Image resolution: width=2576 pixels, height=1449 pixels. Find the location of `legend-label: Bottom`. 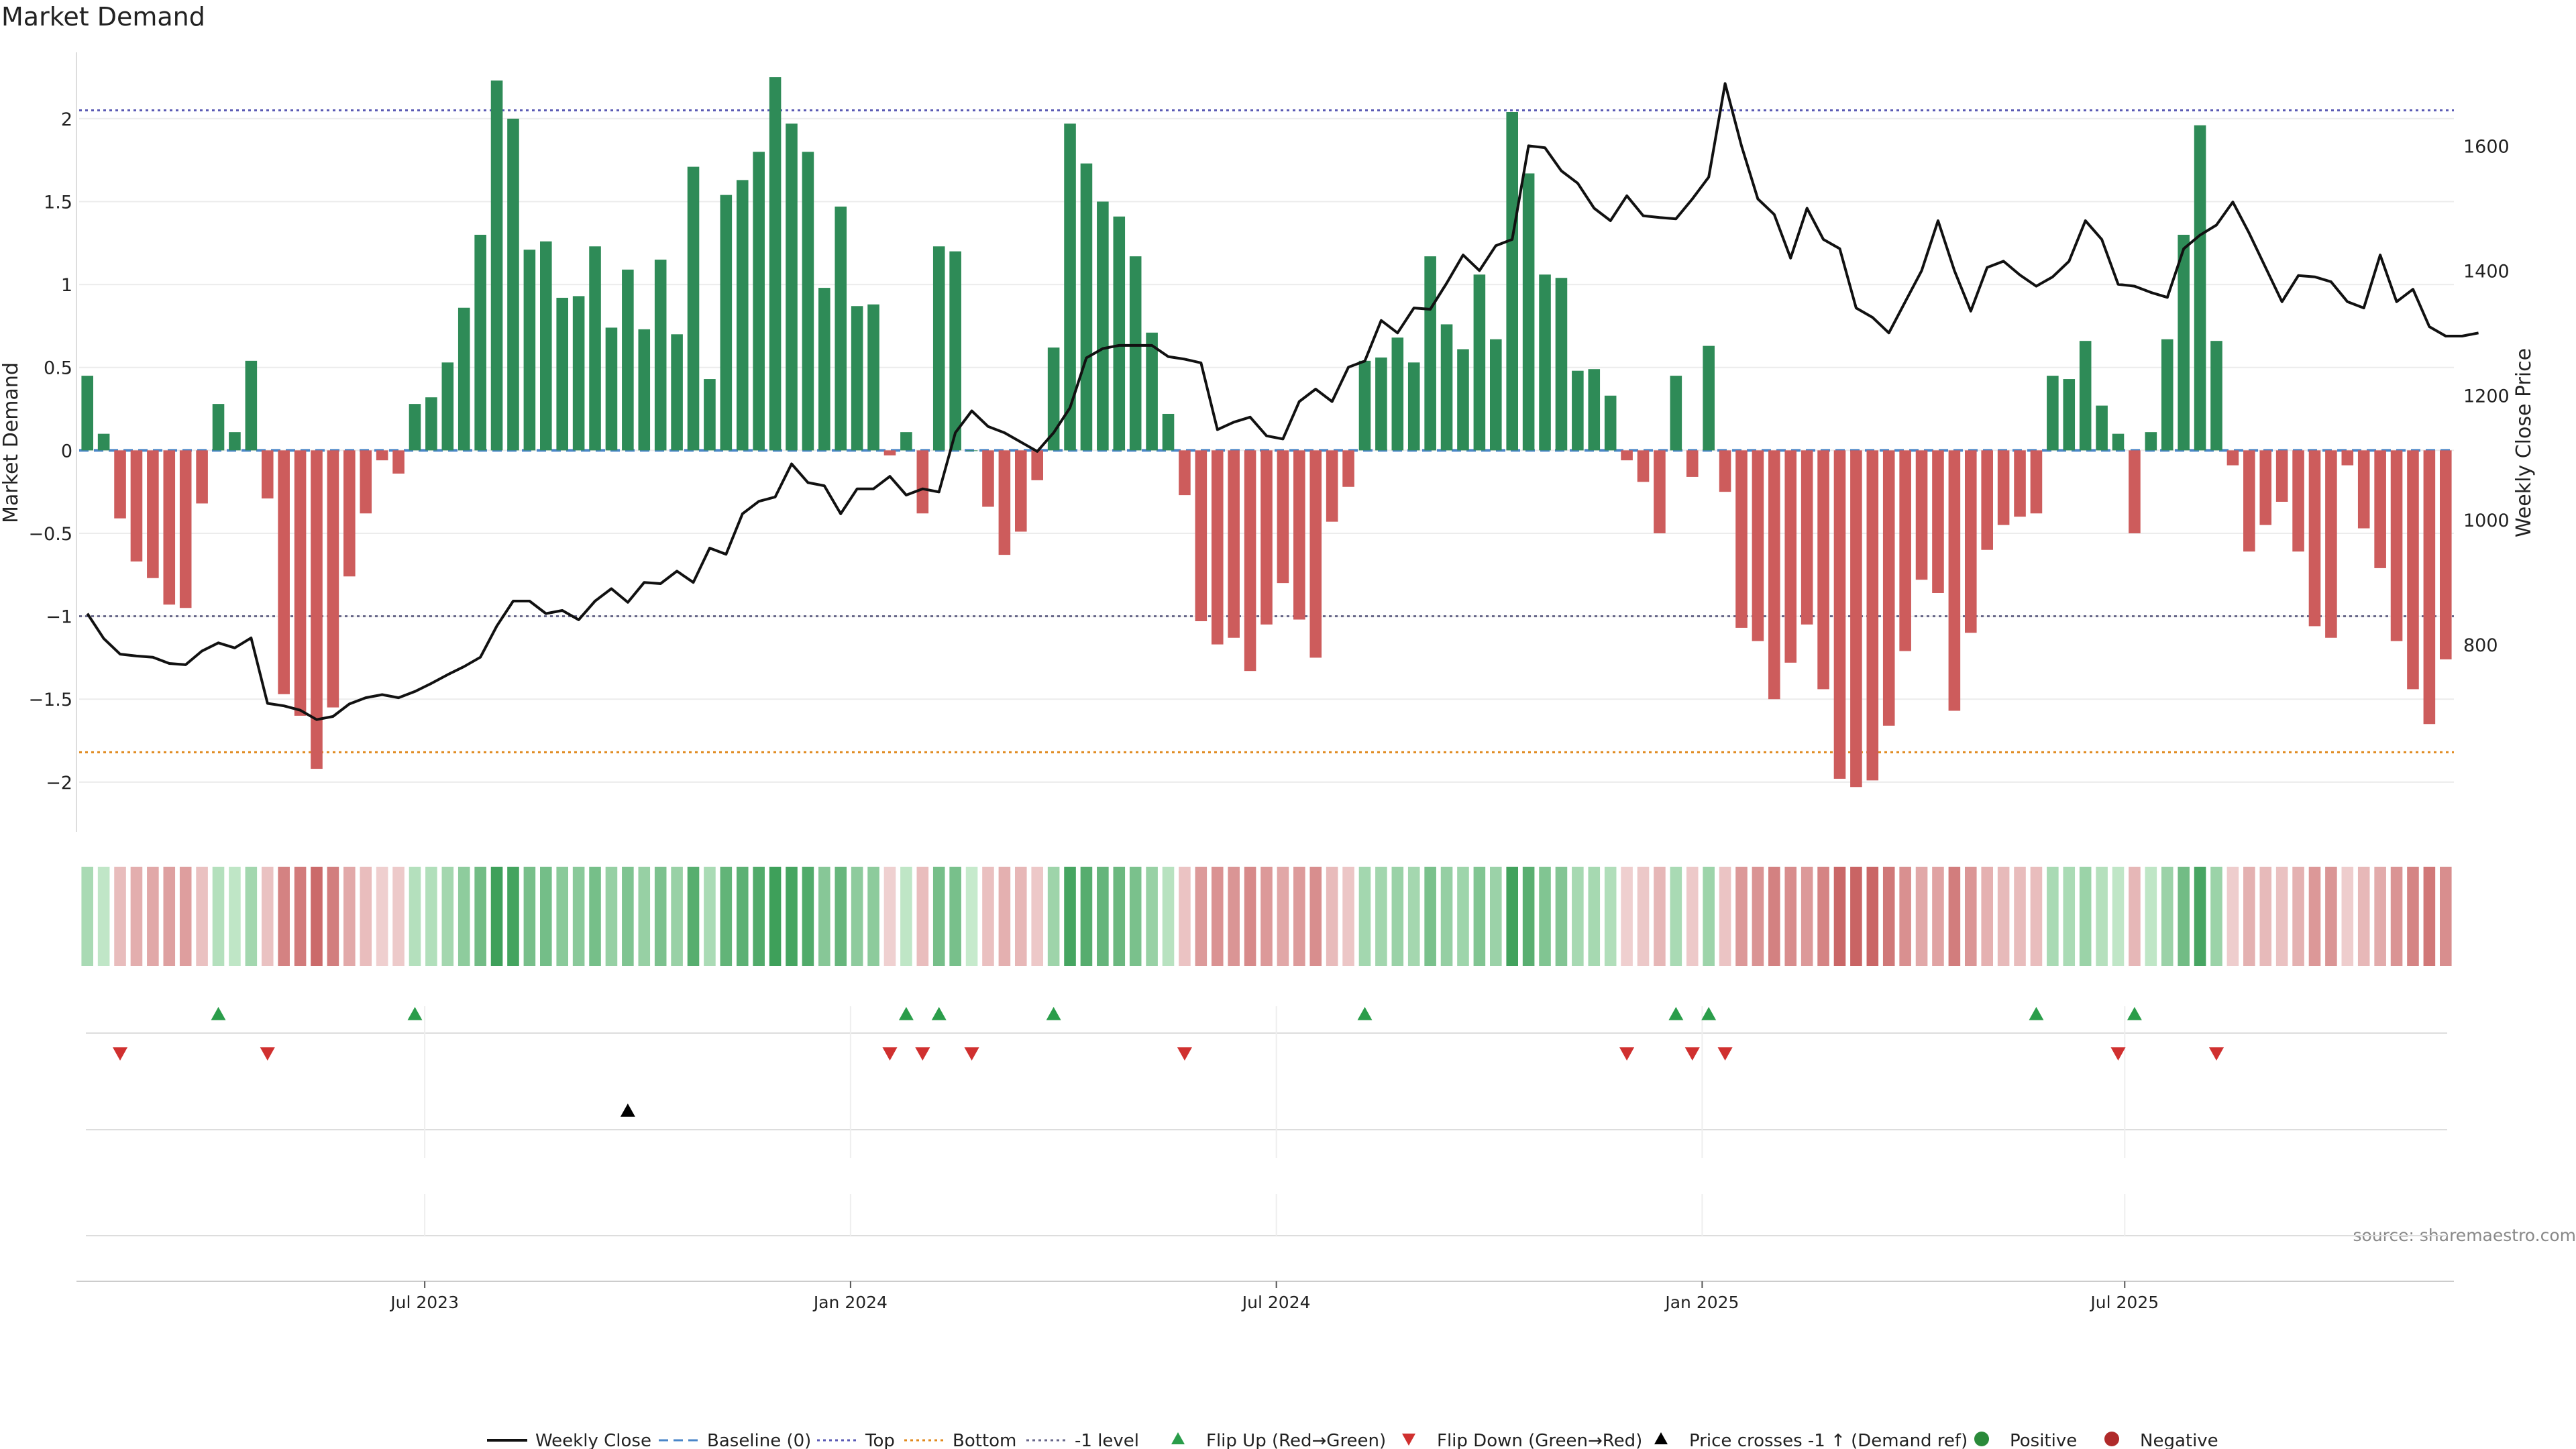

legend-label: Bottom is located at coordinates (984, 1440).